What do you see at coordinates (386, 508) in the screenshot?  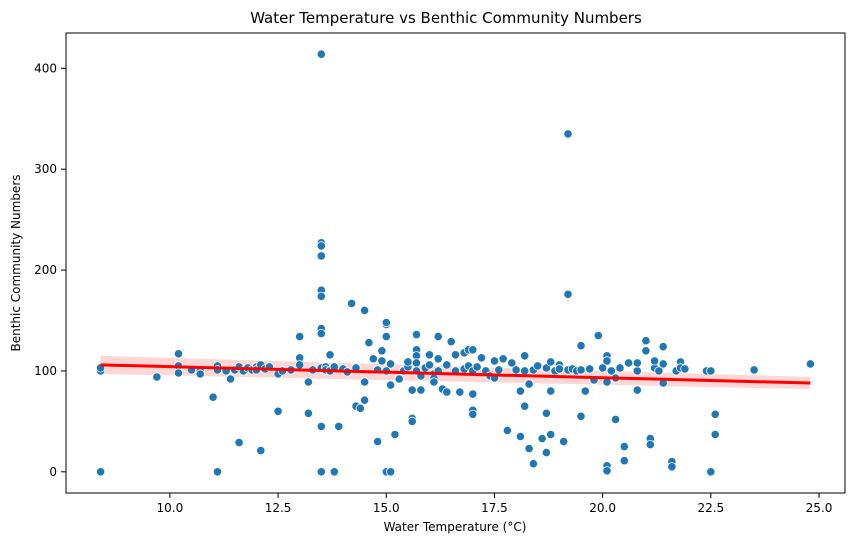 I see `x-tick-label: 15.0` at bounding box center [386, 508].